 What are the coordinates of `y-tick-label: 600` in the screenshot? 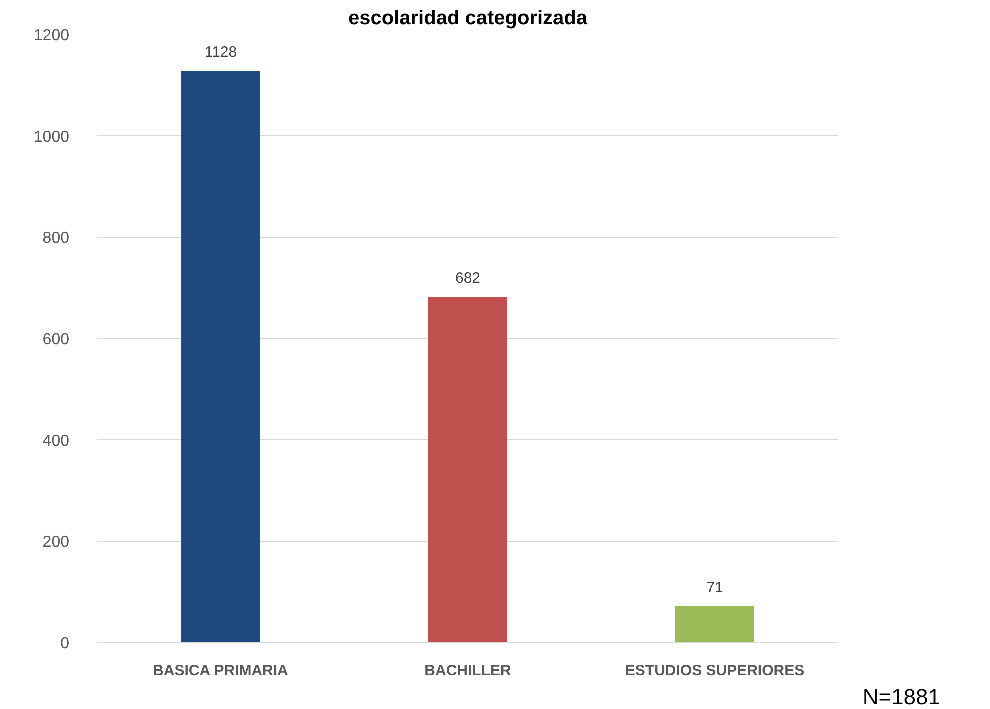 It's located at (56, 340).